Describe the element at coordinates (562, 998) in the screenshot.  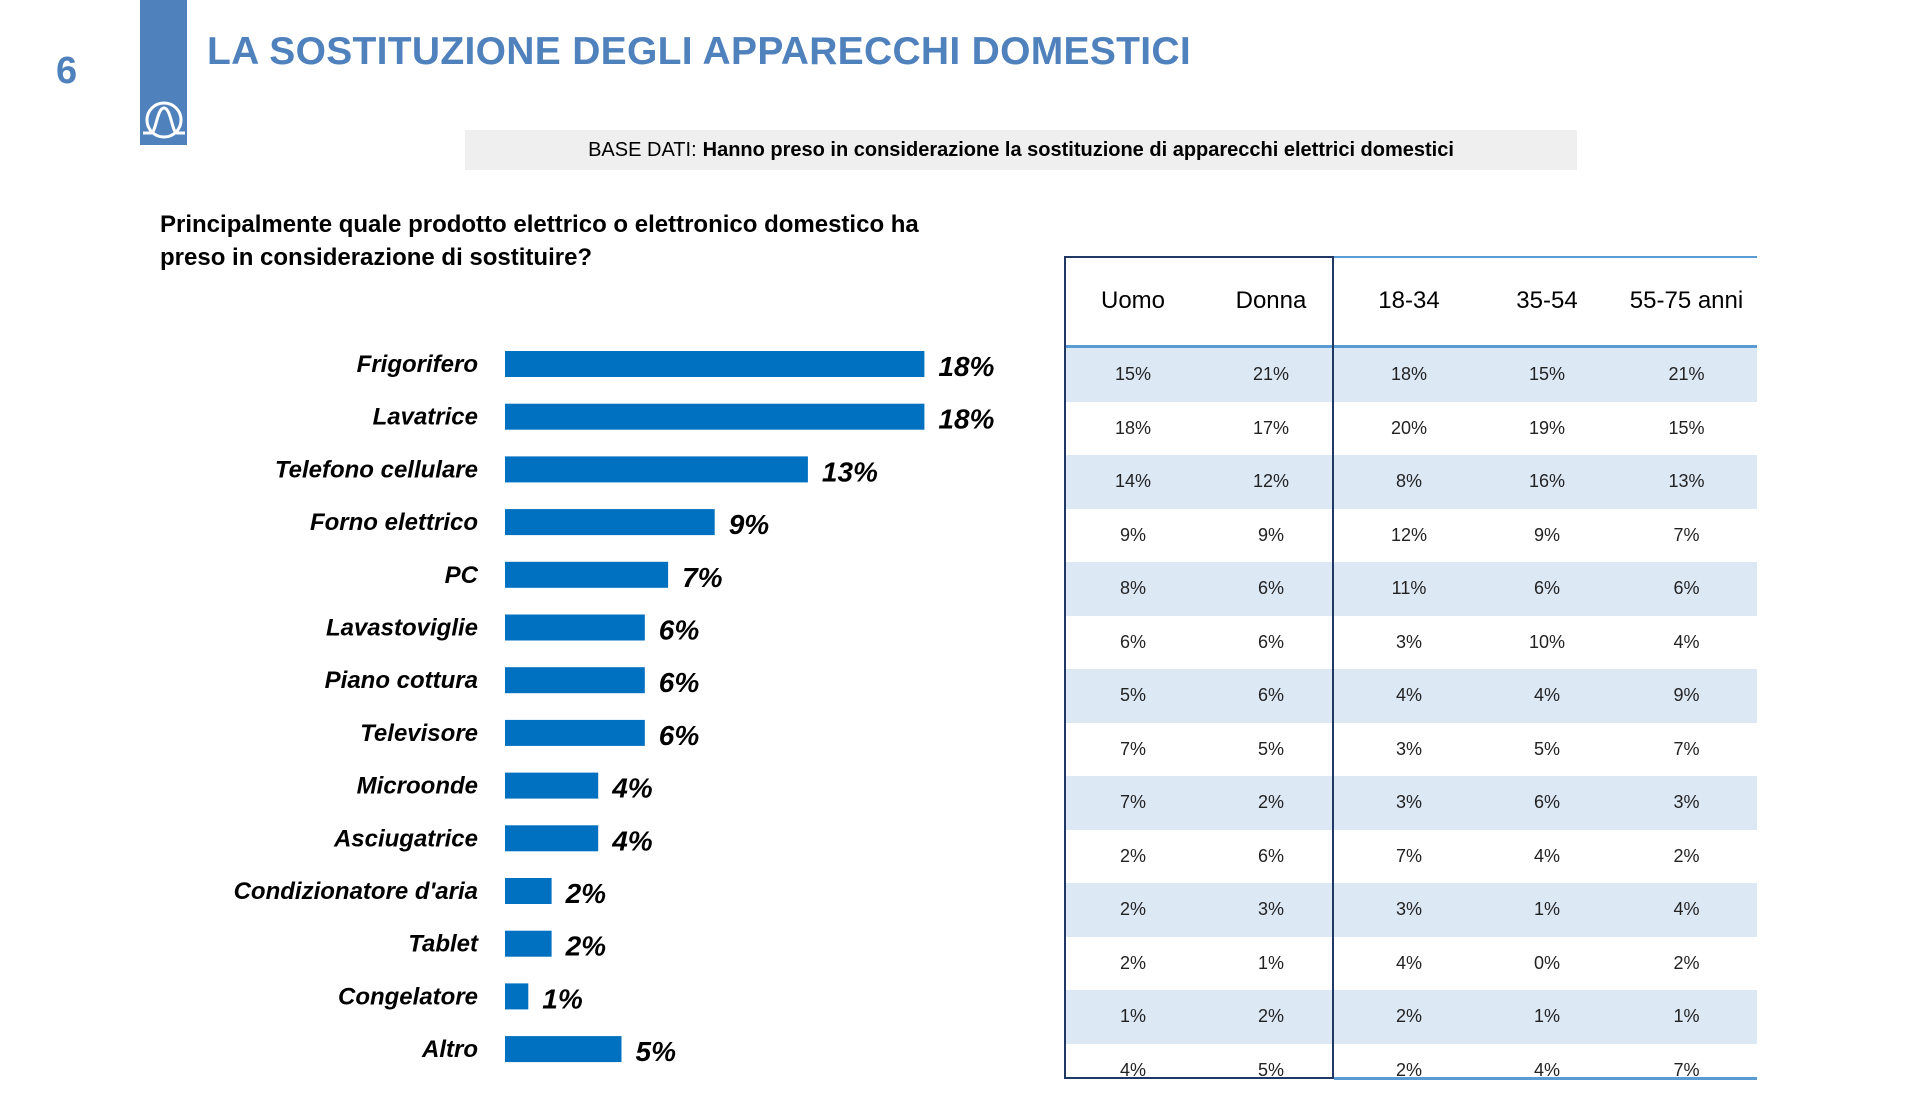
I see `value-label: 1%` at that location.